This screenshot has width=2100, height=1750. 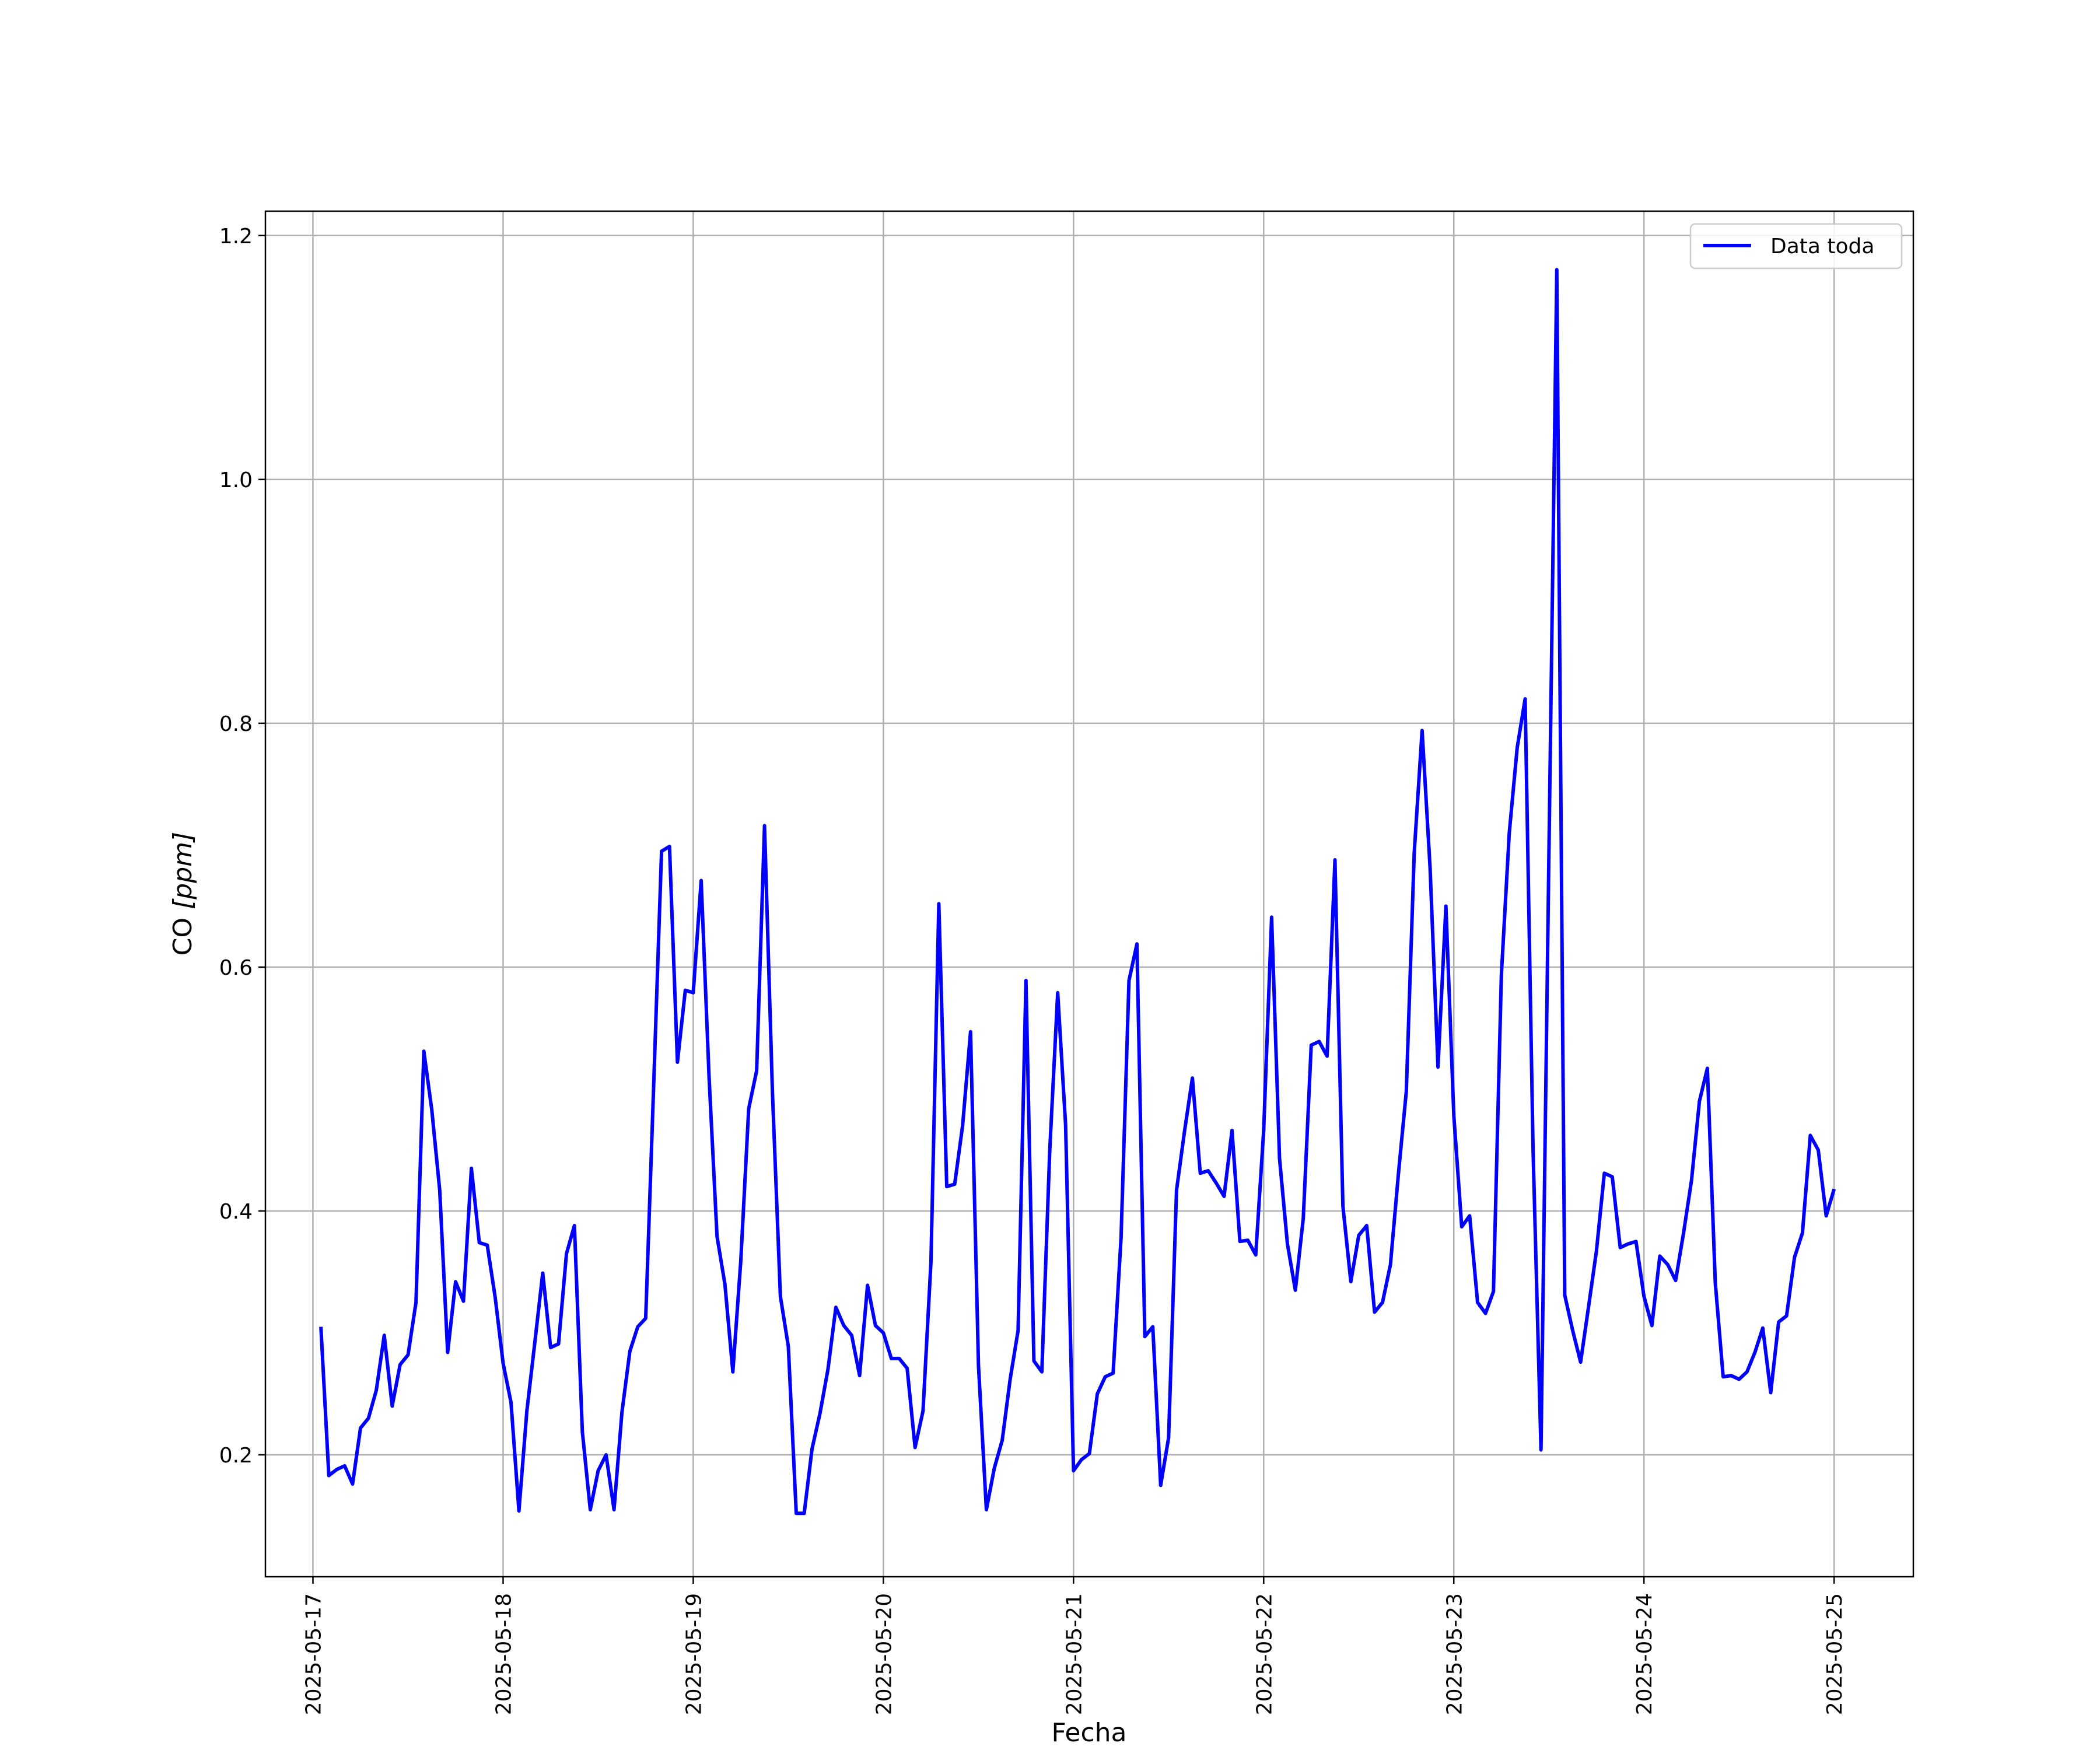 I want to click on legend-box, so click(x=1796, y=246).